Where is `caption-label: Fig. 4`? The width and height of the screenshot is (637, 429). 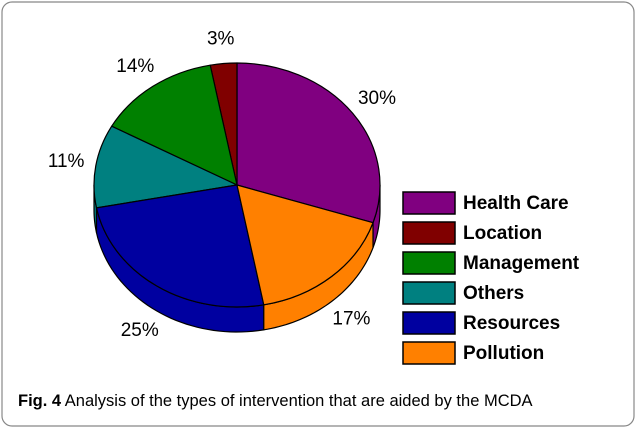
caption-label: Fig. 4 is located at coordinates (40, 401).